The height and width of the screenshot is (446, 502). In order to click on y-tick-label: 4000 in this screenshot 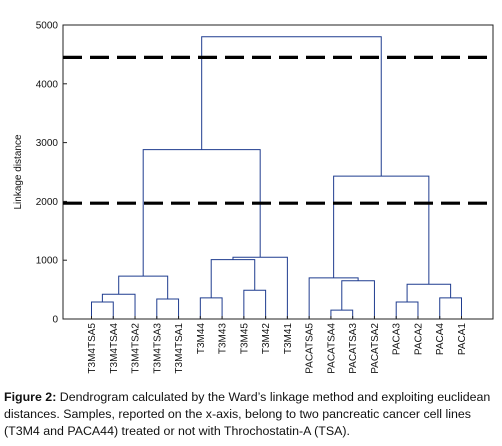, I will do `click(47, 84)`.